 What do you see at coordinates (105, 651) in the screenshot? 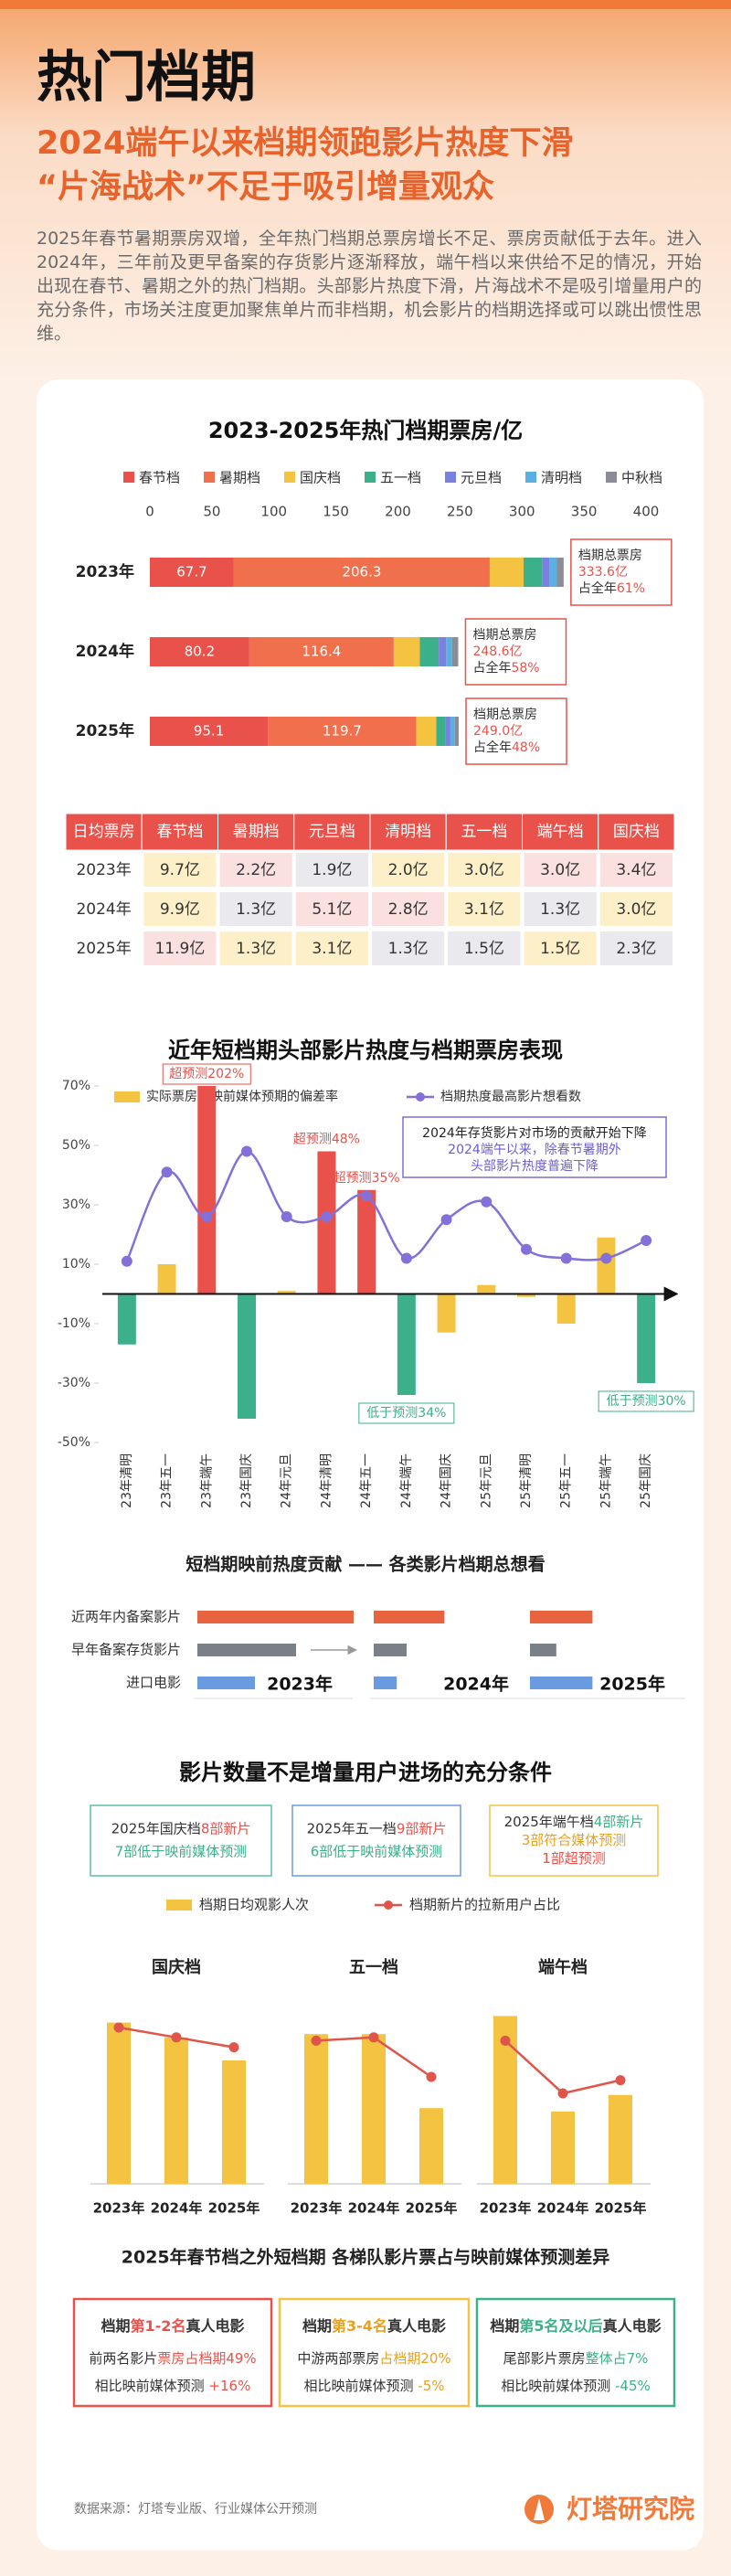
I see `y-tick-label: 2024年` at bounding box center [105, 651].